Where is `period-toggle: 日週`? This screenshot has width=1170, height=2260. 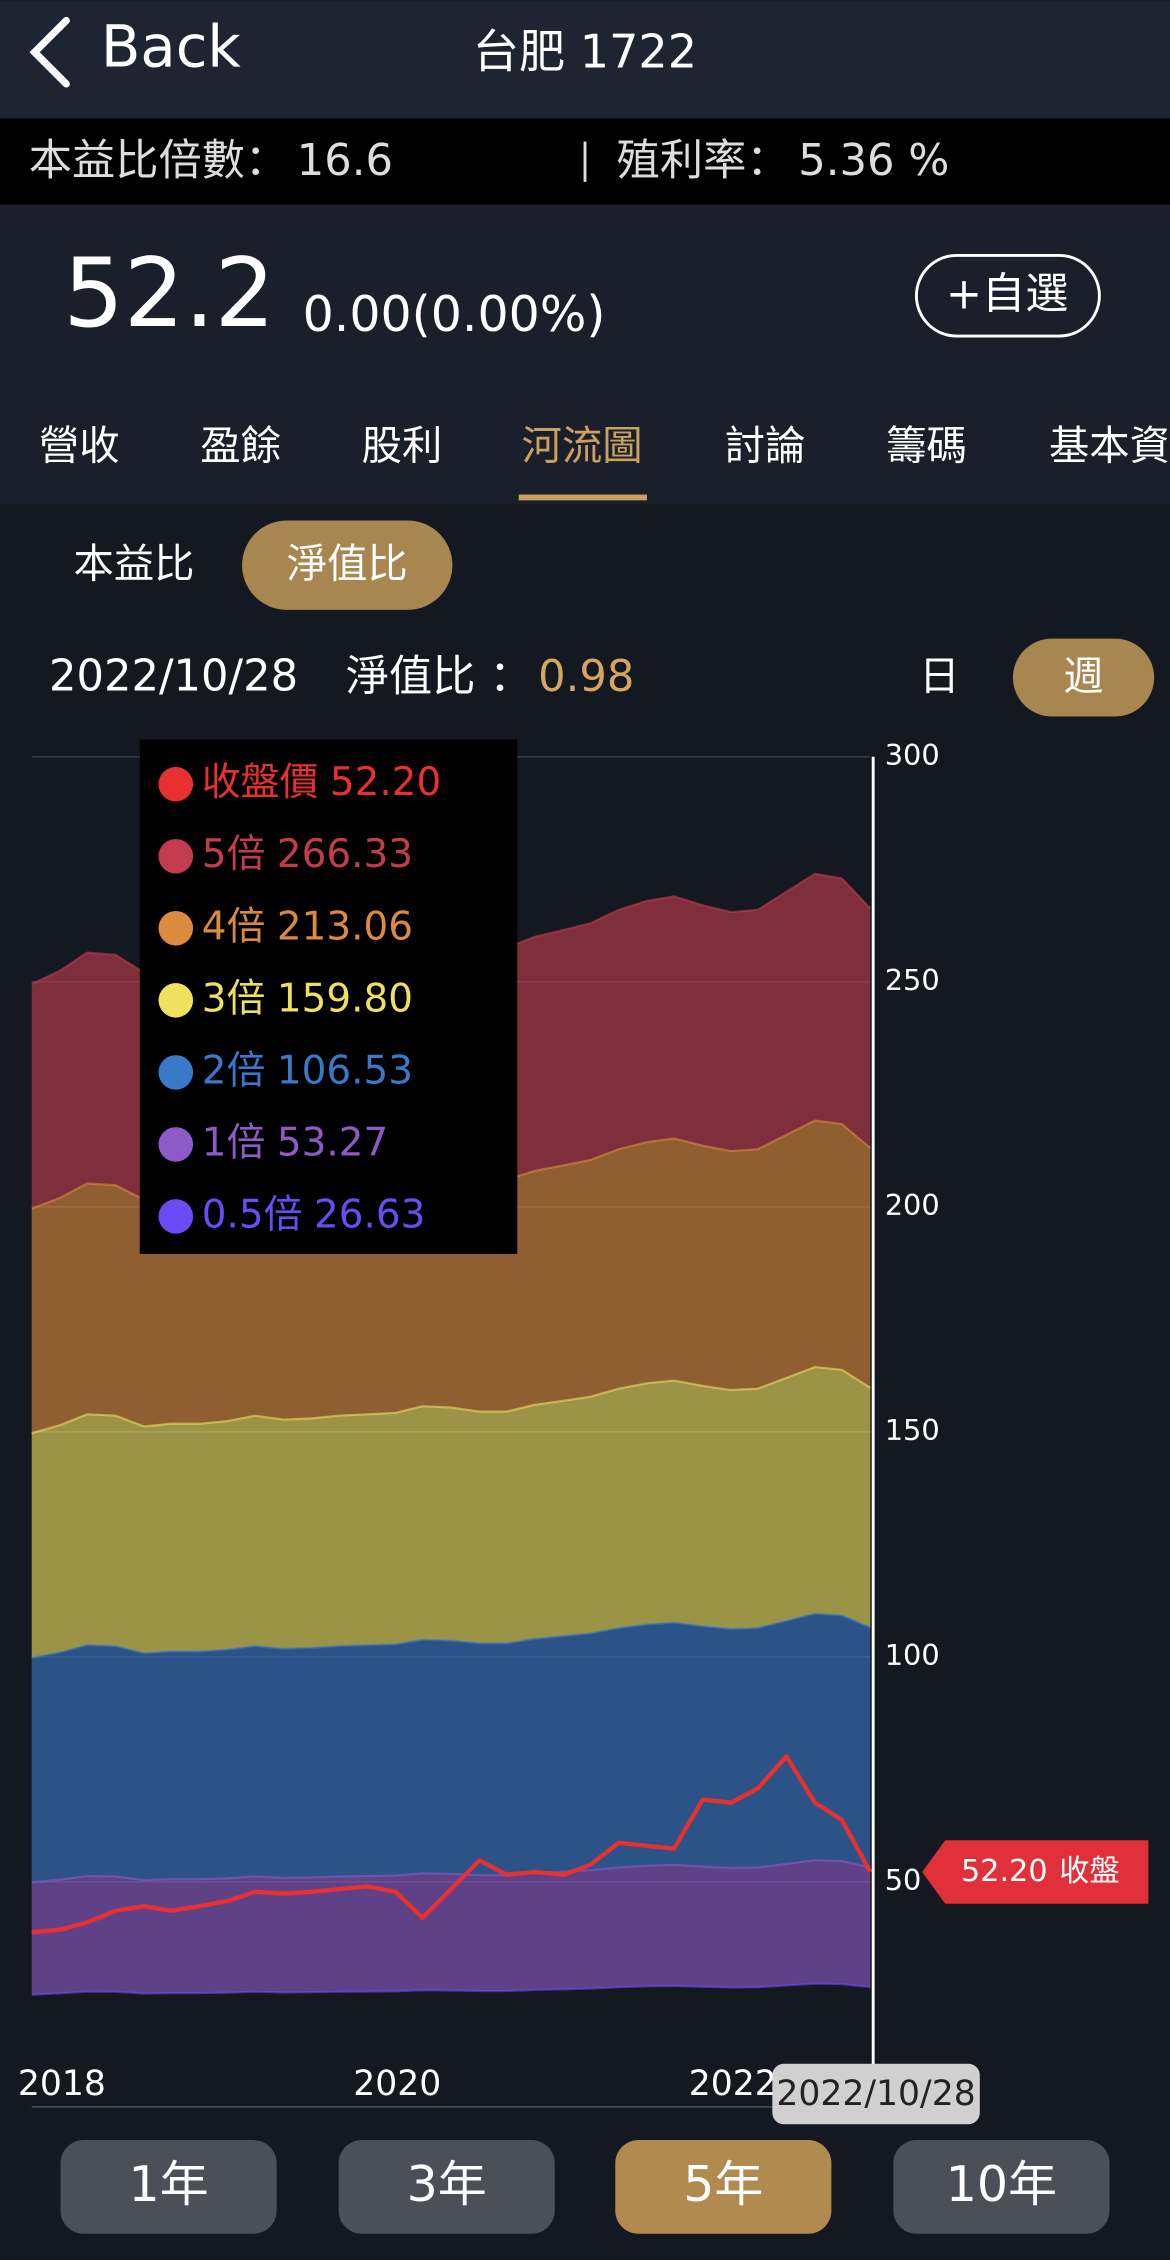
period-toggle: 日週 is located at coordinates (1037, 677).